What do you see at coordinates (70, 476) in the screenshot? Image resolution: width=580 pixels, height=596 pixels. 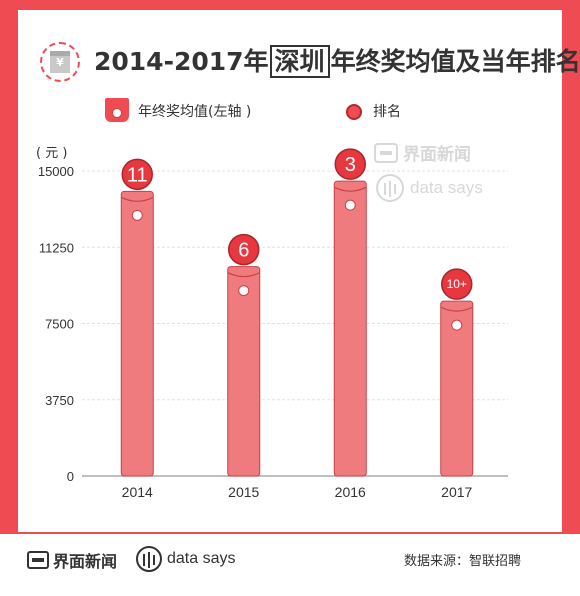 I see `y-tick-label: 0` at bounding box center [70, 476].